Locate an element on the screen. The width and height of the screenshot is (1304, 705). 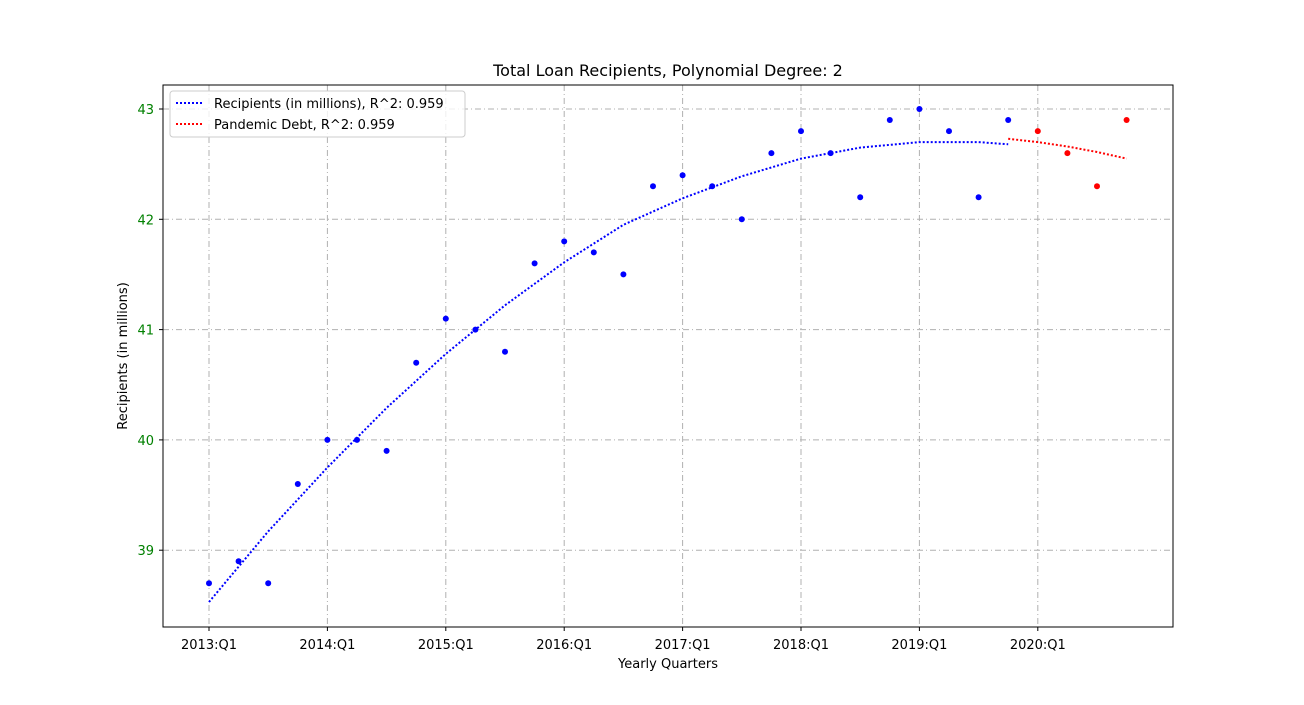
y-tick-label: 43 is located at coordinates (145, 110).